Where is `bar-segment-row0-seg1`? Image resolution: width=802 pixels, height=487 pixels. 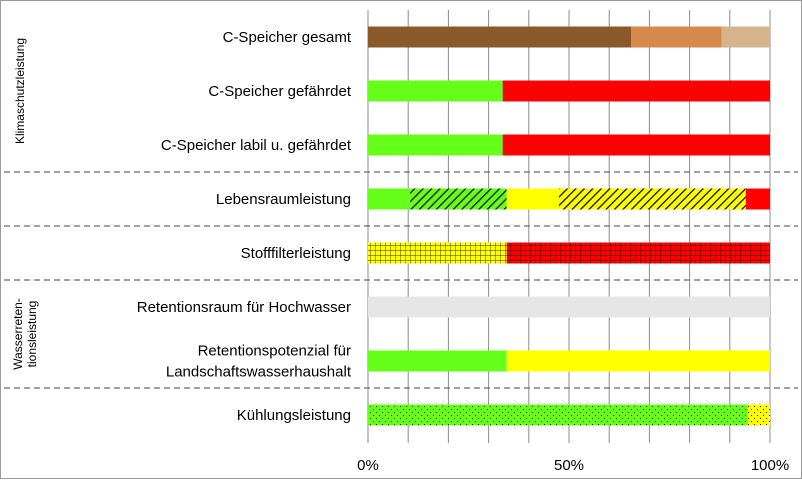 bar-segment-row0-seg1 is located at coordinates (676, 37).